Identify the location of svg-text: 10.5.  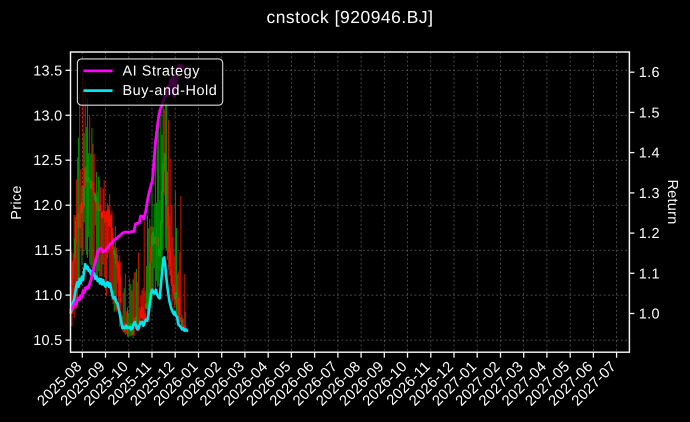
(47, 341).